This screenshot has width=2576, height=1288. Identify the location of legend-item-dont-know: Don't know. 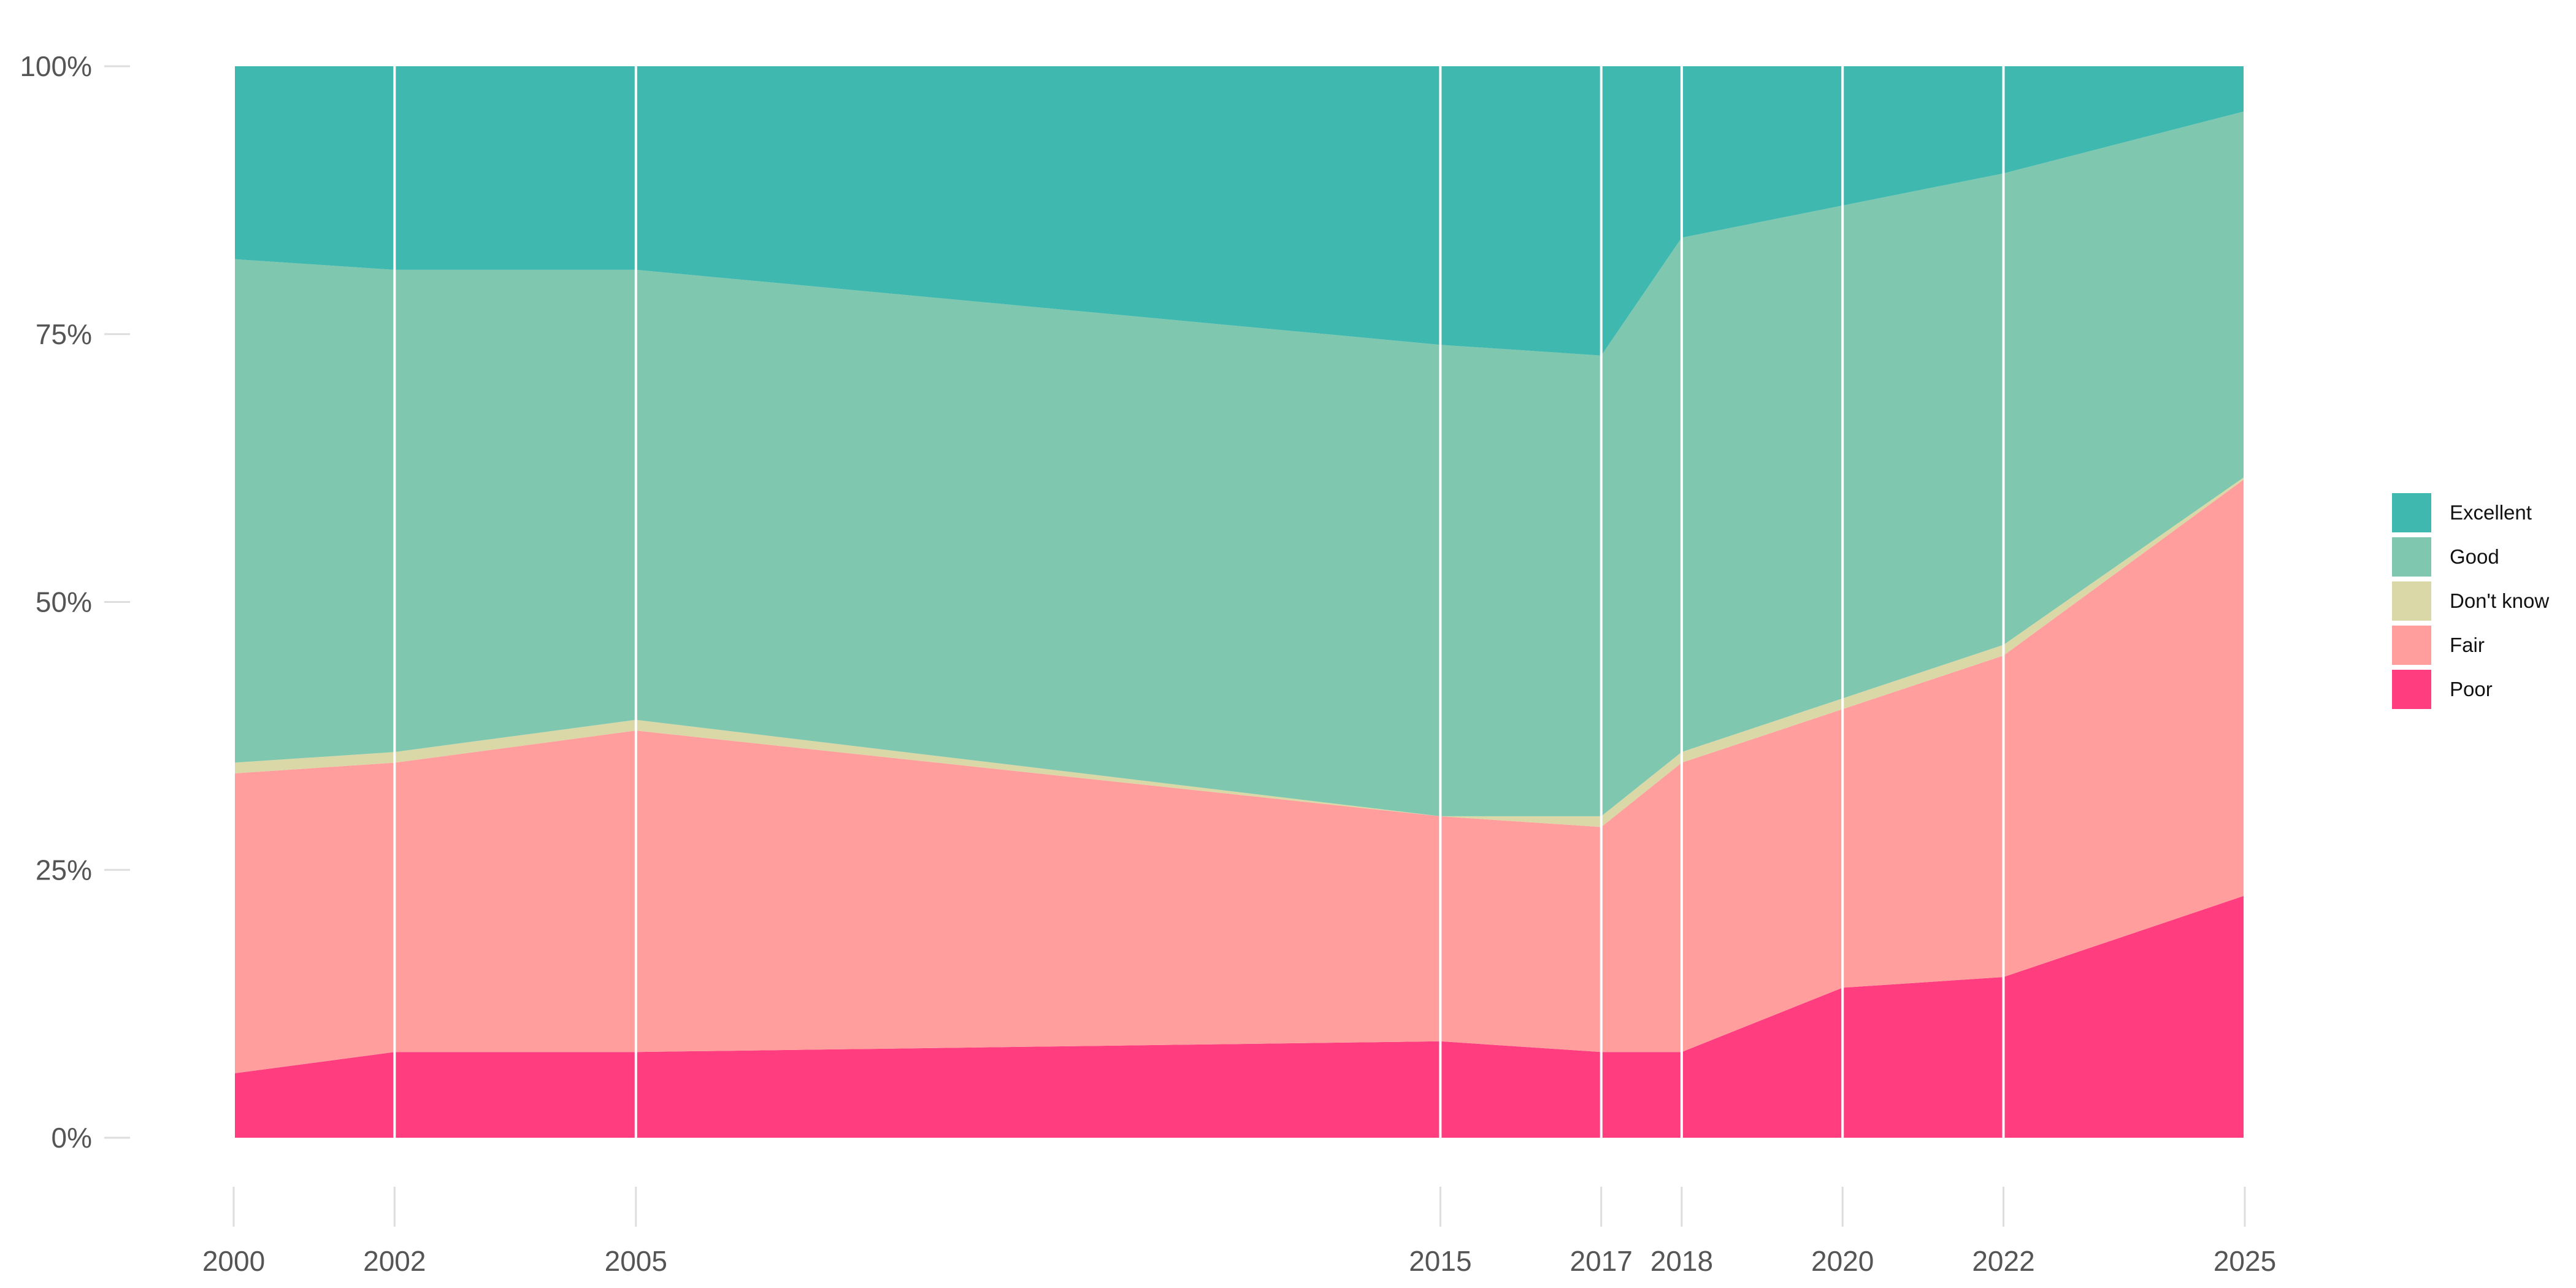
(2470, 601).